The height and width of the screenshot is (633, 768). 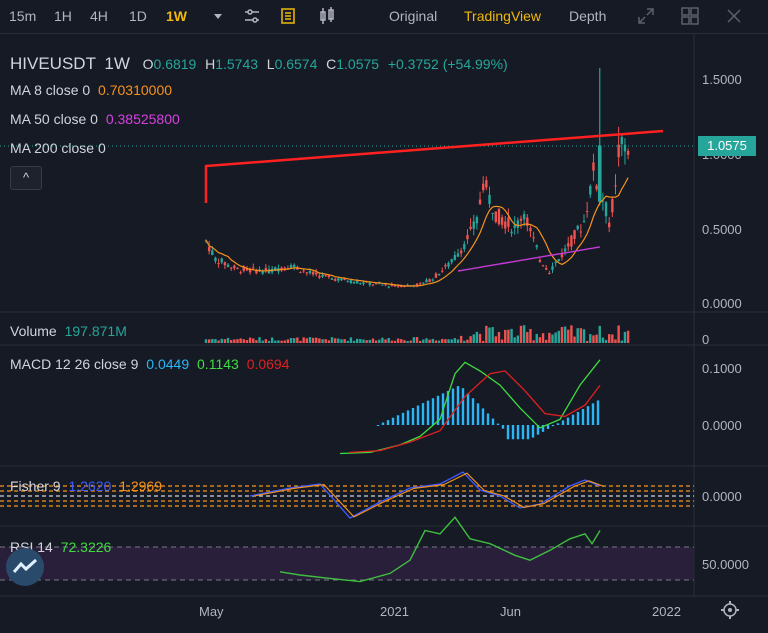 What do you see at coordinates (86, 547) in the screenshot?
I see `rsi-value: 72.3226` at bounding box center [86, 547].